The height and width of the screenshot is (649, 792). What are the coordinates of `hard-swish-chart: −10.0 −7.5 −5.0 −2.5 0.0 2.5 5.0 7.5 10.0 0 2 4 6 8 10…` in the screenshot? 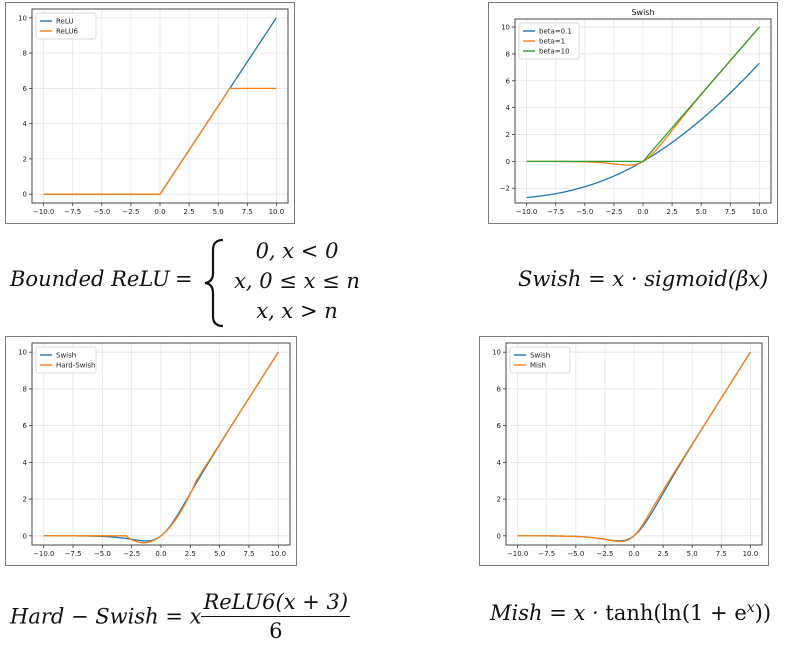 It's located at (151, 451).